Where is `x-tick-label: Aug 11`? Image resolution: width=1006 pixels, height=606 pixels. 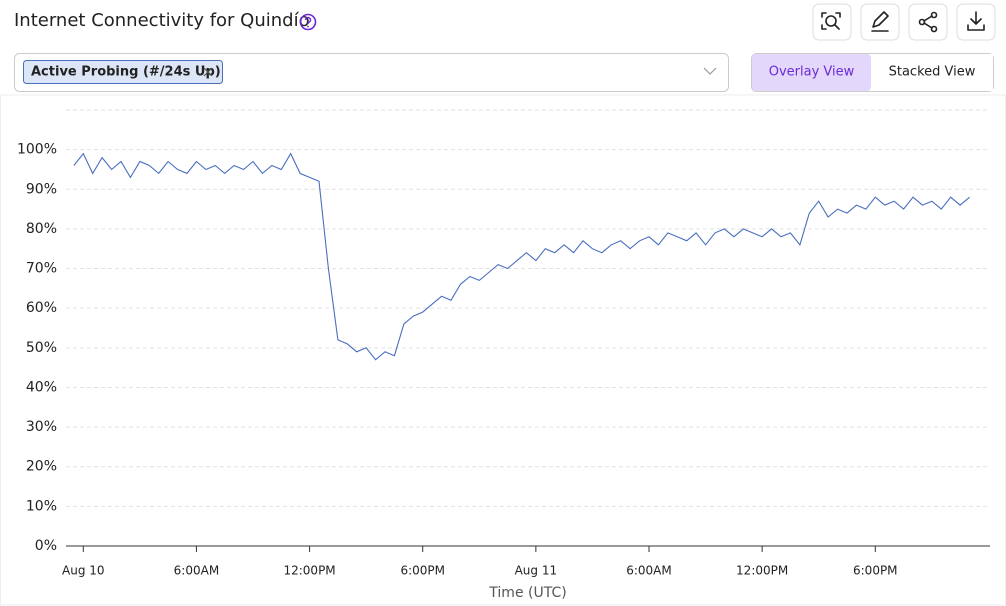 x-tick-label: Aug 11 is located at coordinates (536, 571).